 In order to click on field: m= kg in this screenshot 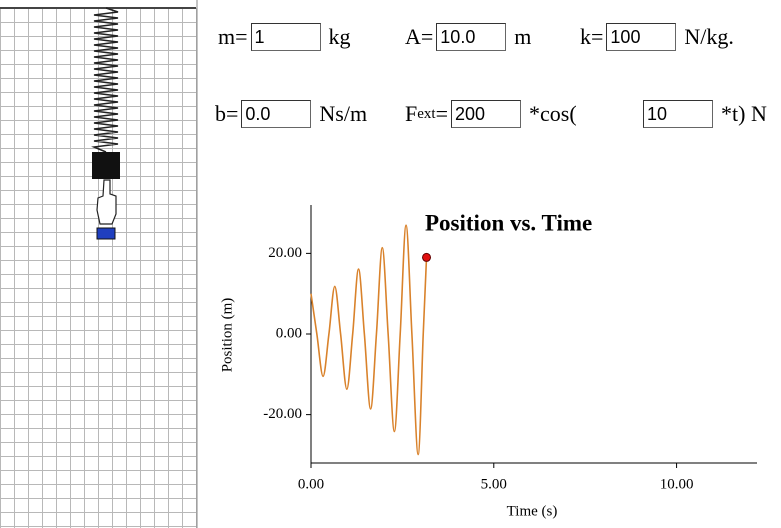, I will do `click(284, 37)`.